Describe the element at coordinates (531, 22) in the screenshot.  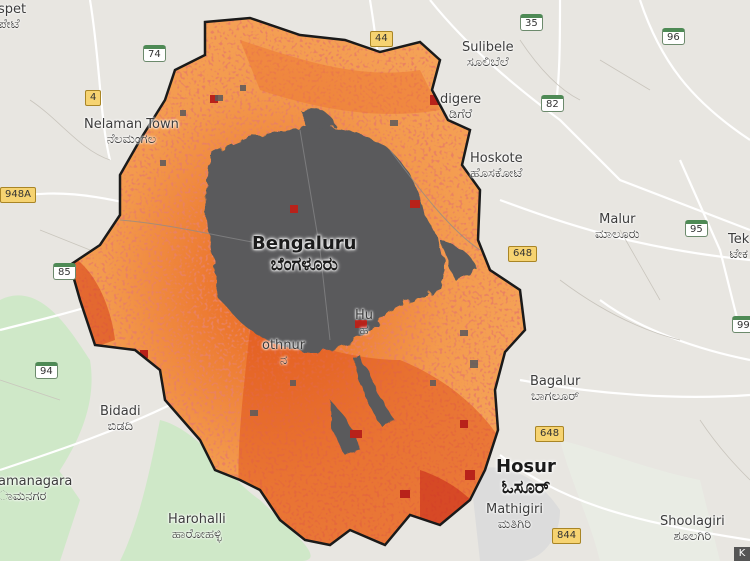
I see `road-shield-35: 35` at that location.